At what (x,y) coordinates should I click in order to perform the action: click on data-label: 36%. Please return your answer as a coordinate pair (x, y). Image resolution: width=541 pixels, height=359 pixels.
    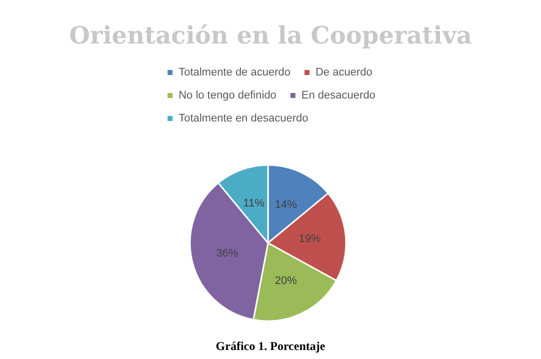
    Looking at the image, I should click on (227, 253).